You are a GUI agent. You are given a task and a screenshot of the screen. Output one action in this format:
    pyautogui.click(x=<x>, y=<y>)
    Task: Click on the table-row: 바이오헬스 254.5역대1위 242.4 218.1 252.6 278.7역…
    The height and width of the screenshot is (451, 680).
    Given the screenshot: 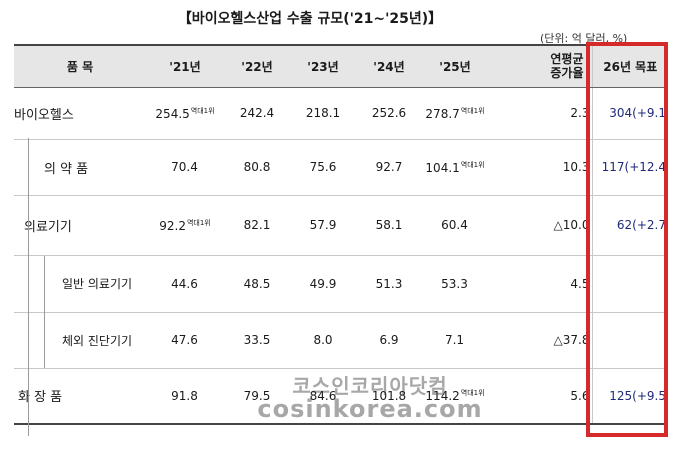 What is the action you would take?
    pyautogui.click(x=341, y=113)
    